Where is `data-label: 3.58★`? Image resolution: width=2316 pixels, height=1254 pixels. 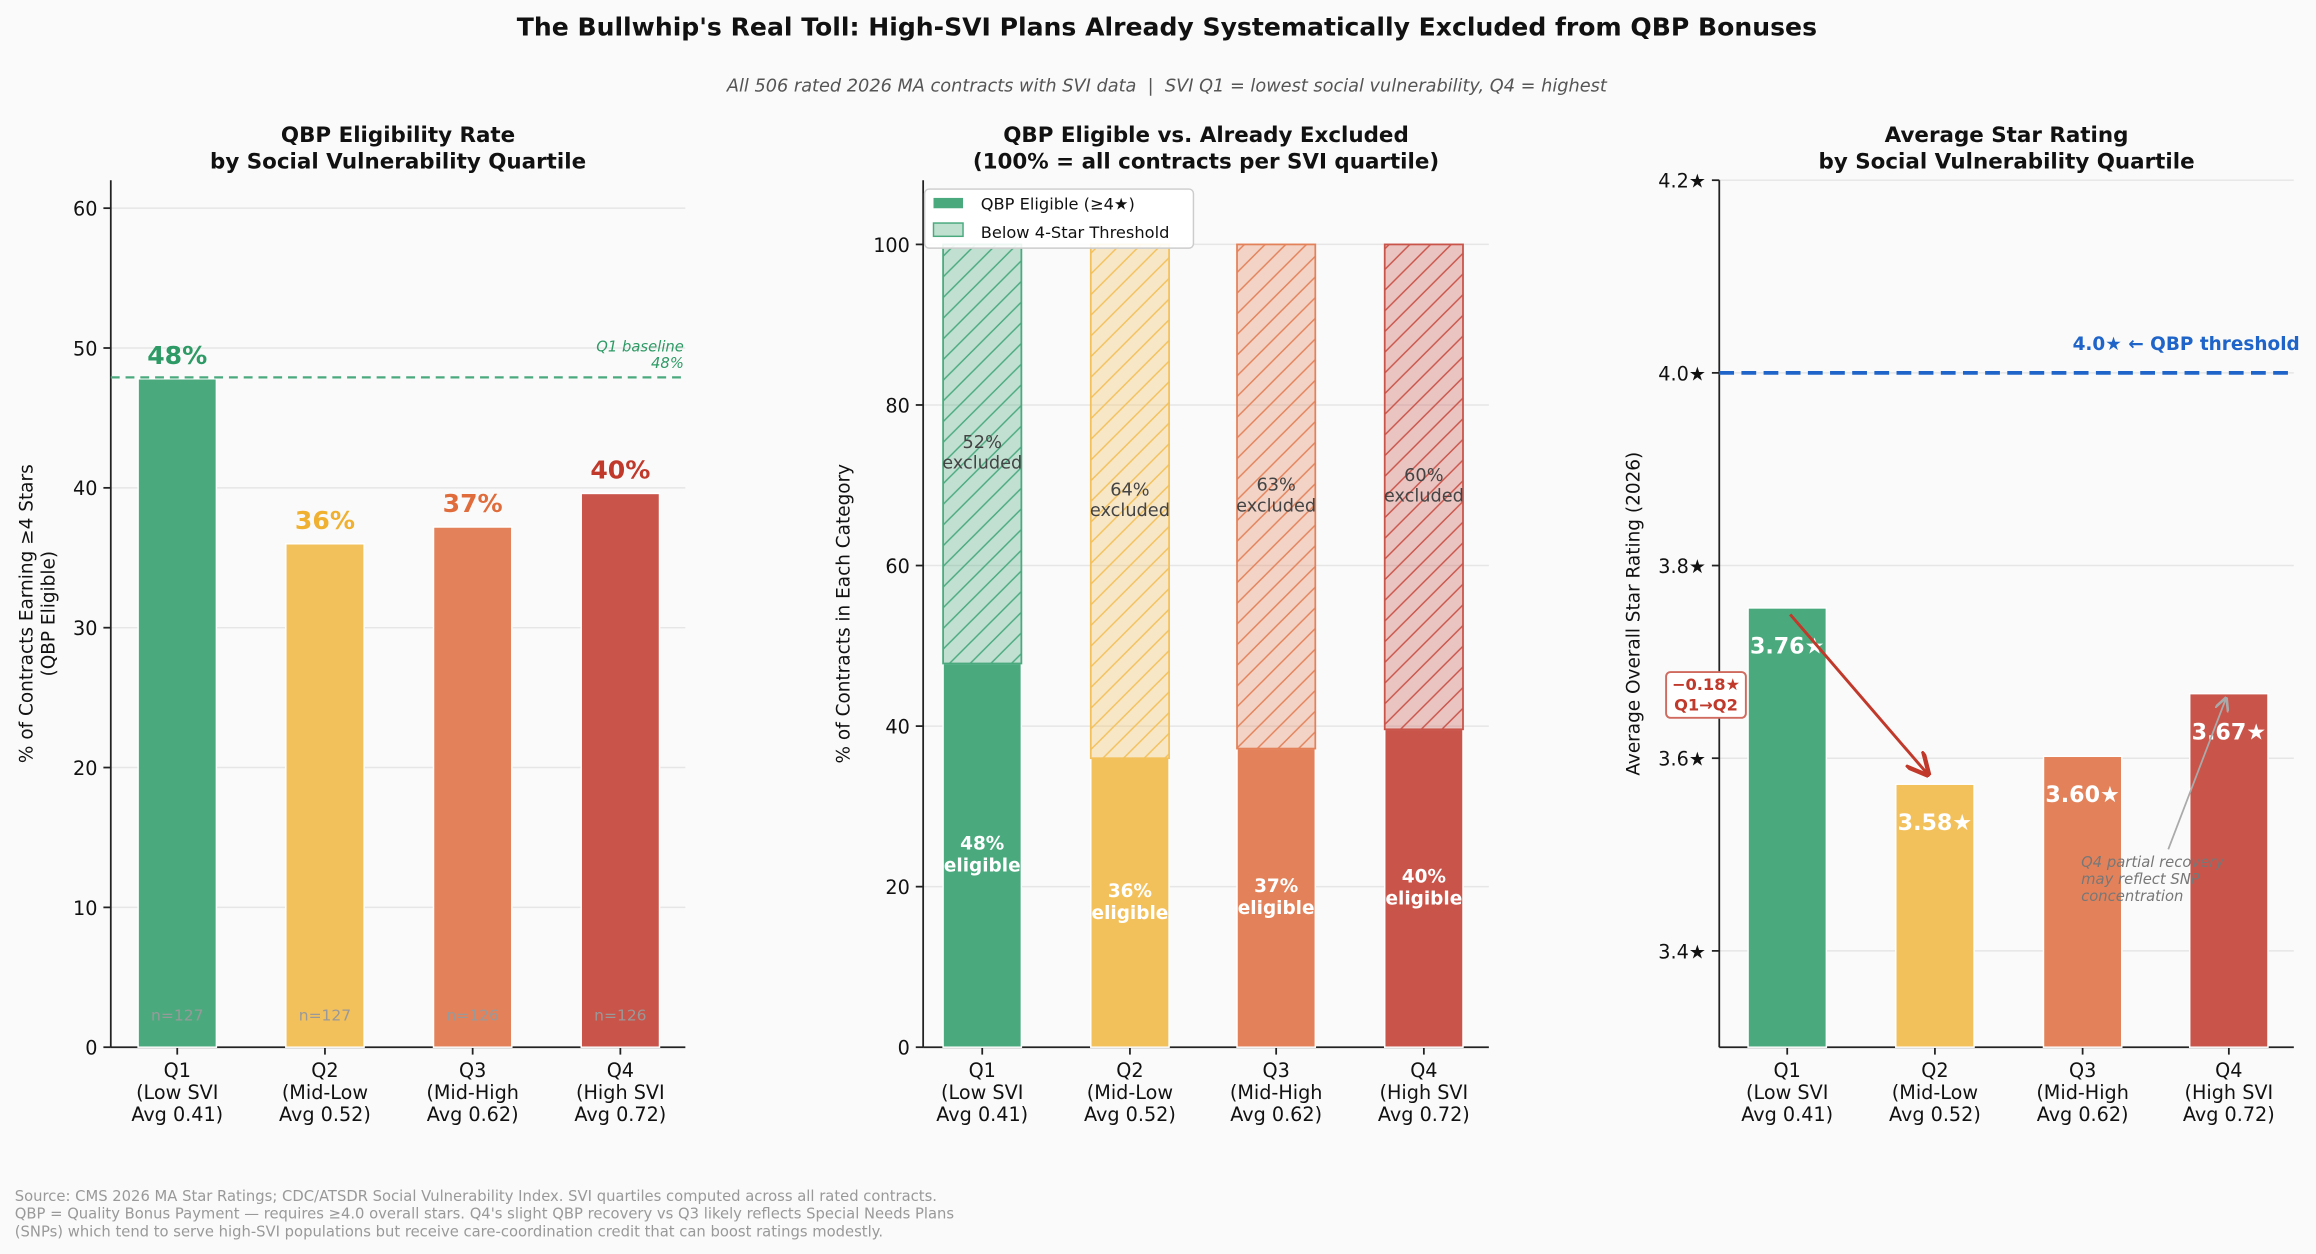 data-label: 3.58★ is located at coordinates (1935, 823).